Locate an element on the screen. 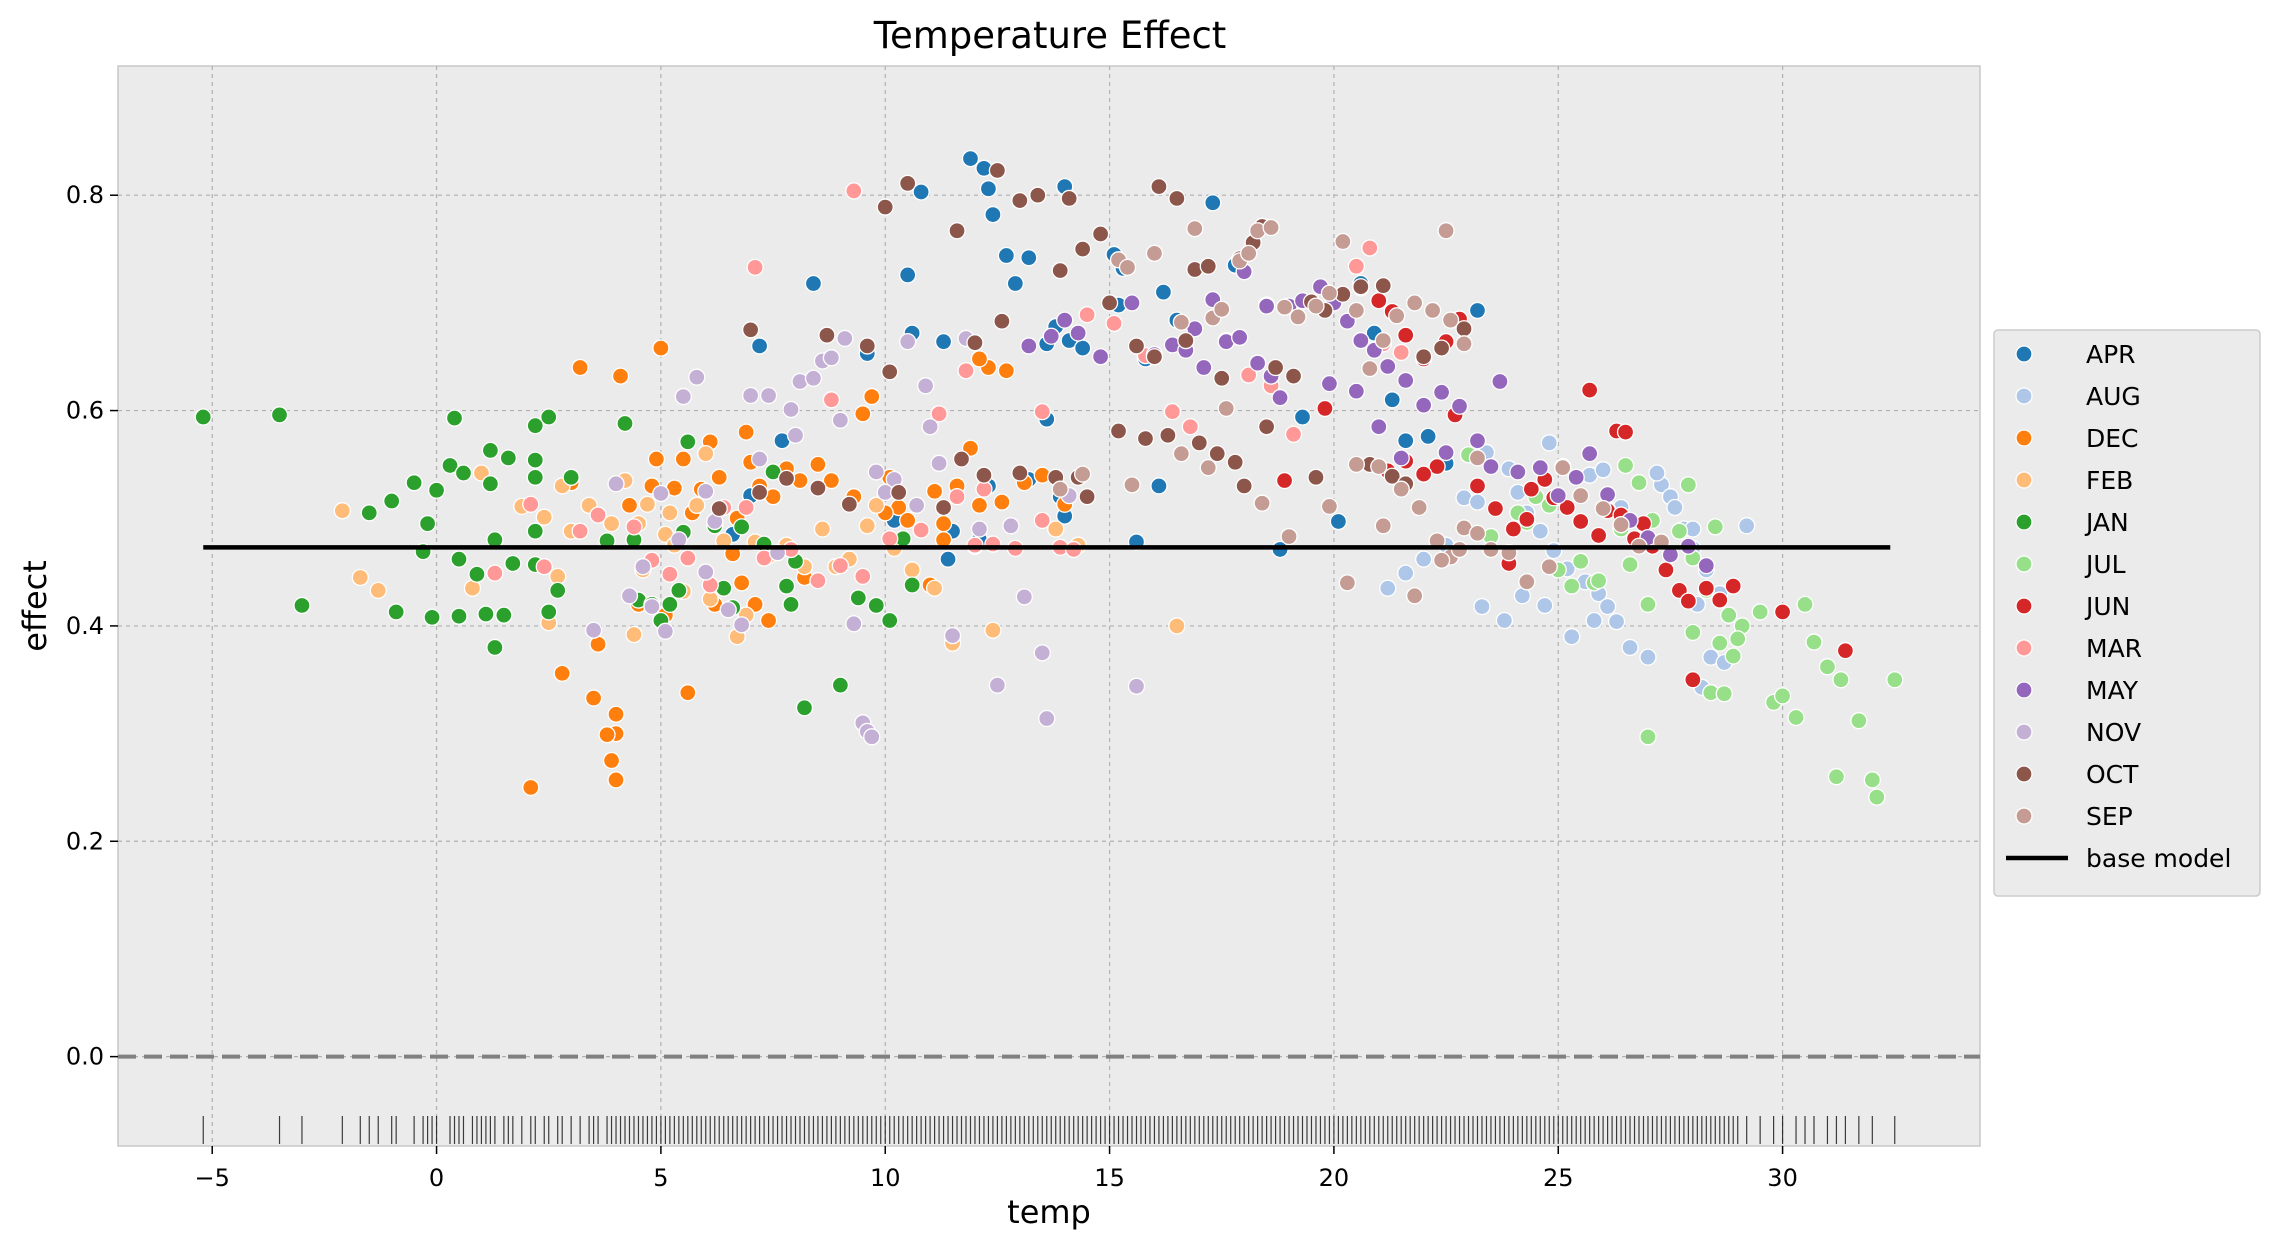  legend-label: MAY is located at coordinates (2112, 690).